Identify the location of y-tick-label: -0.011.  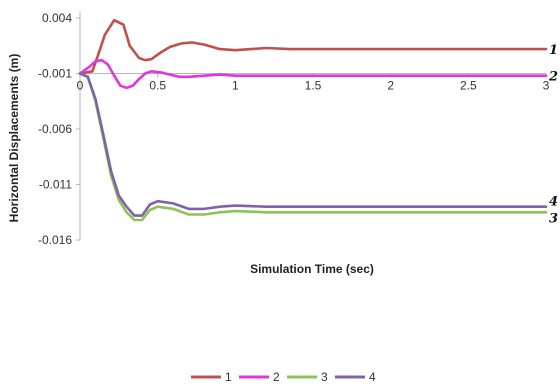
(55, 185).